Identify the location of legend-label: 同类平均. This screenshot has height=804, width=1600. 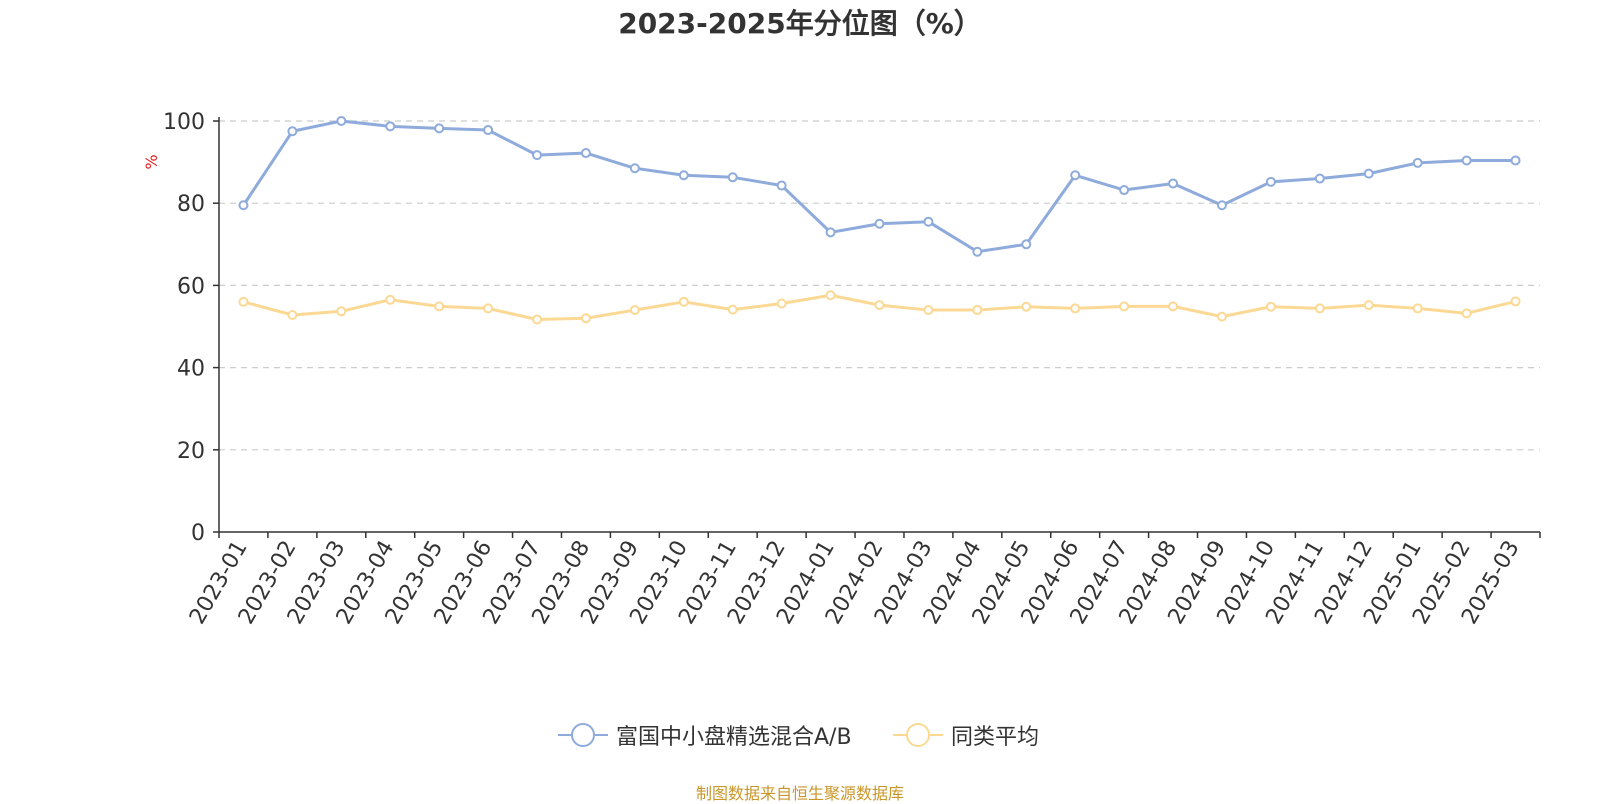
(995, 737).